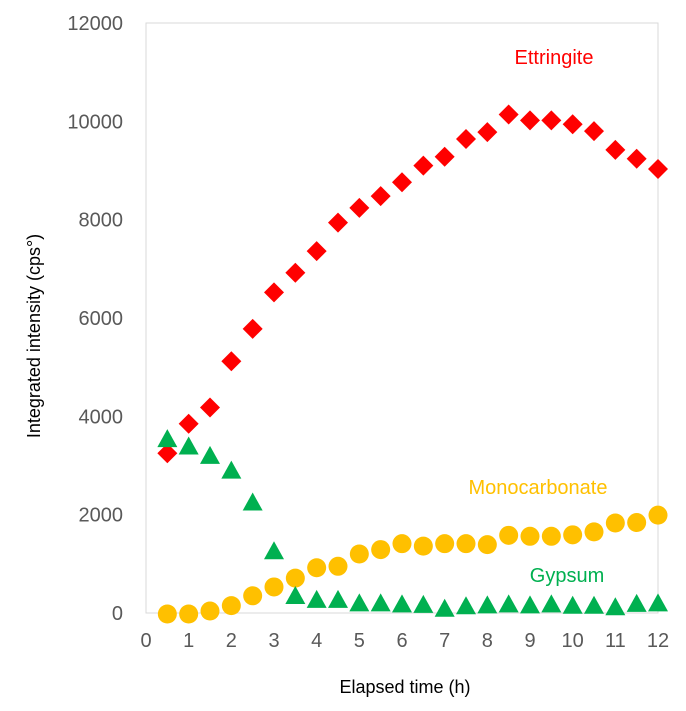  I want to click on x-tick-label: 0, so click(145, 641).